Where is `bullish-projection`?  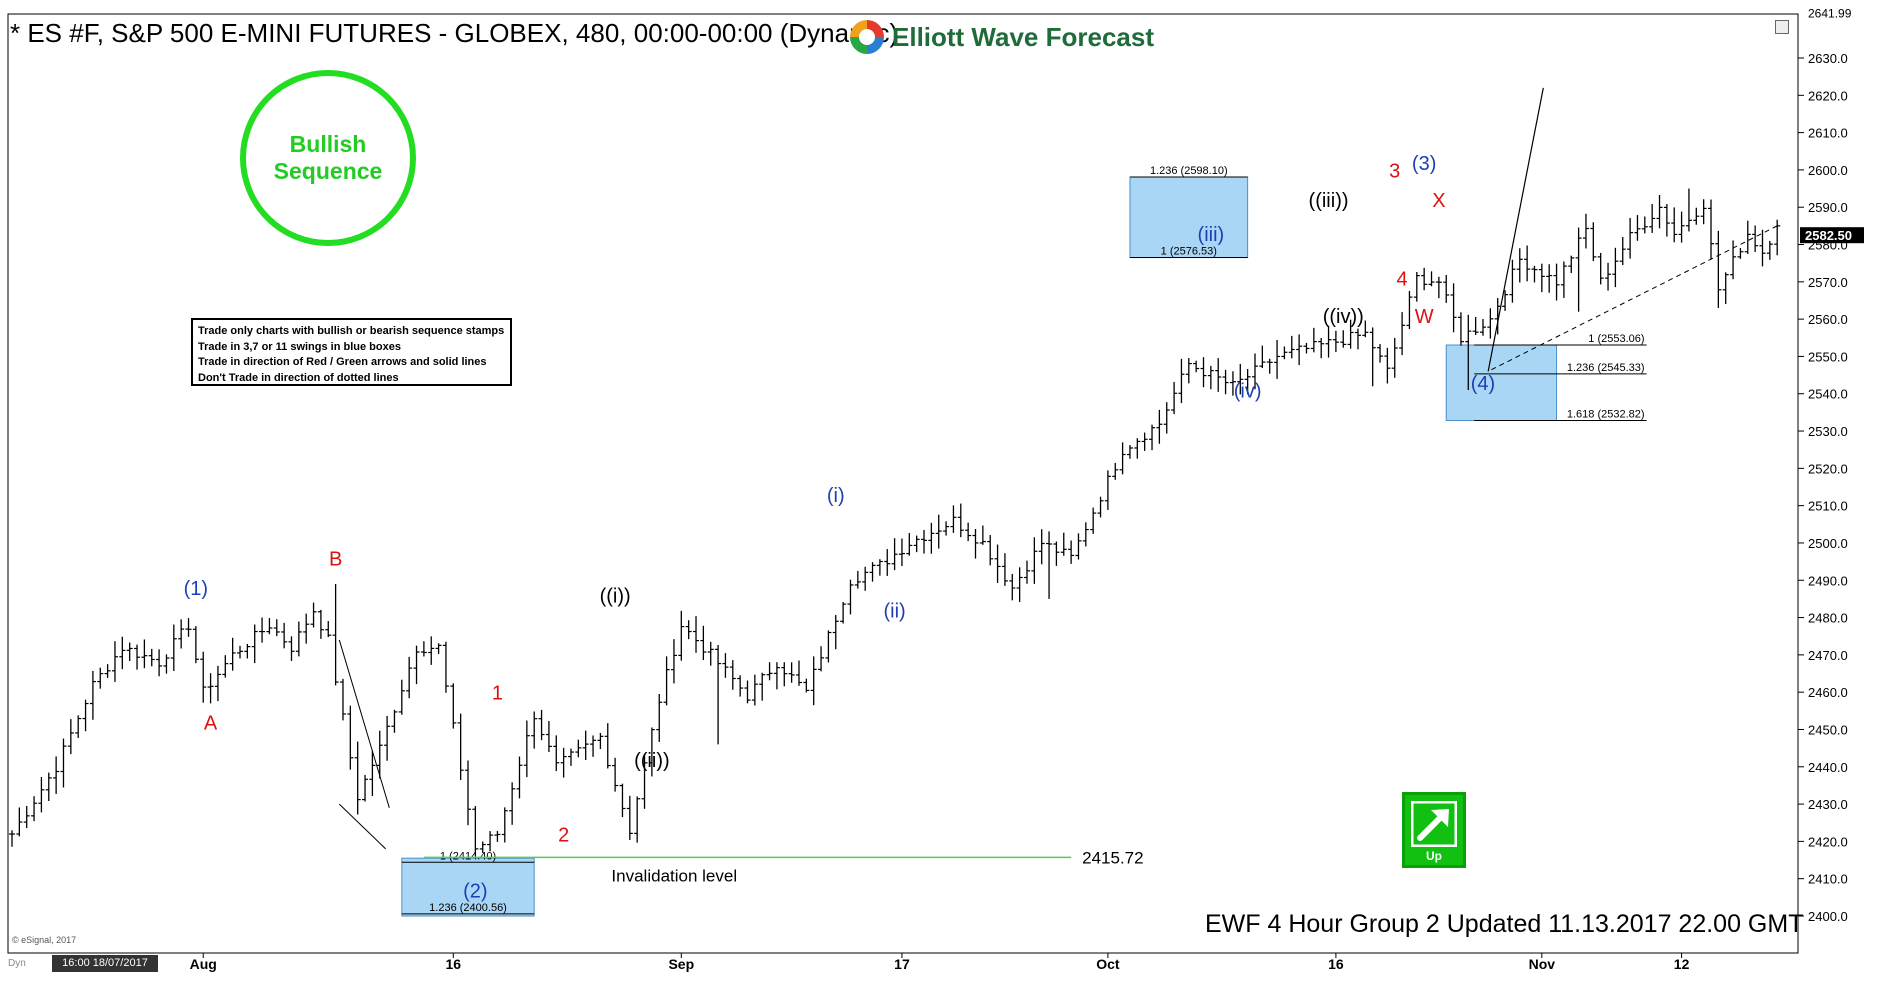
bullish-projection is located at coordinates (1515, 229).